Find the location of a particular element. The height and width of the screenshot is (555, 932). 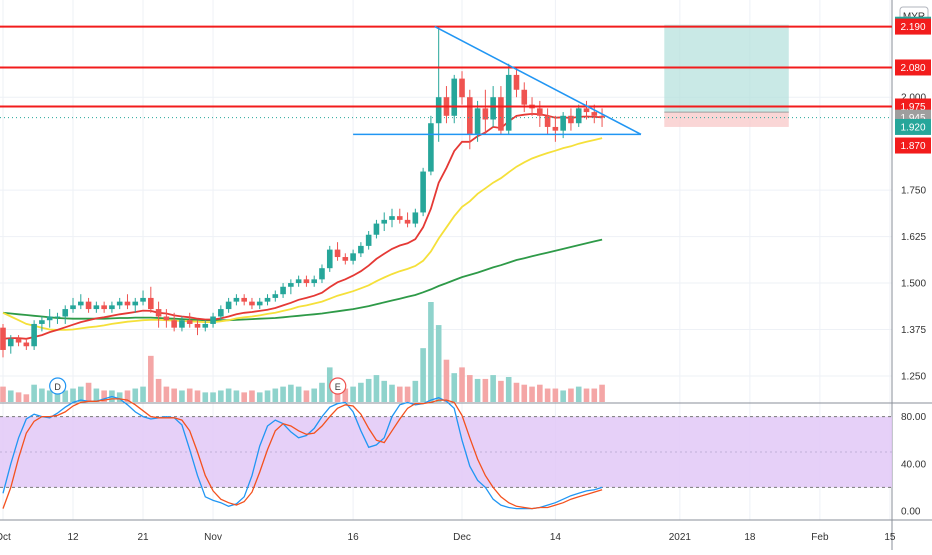

time-tick-label: 16 is located at coordinates (354, 537).